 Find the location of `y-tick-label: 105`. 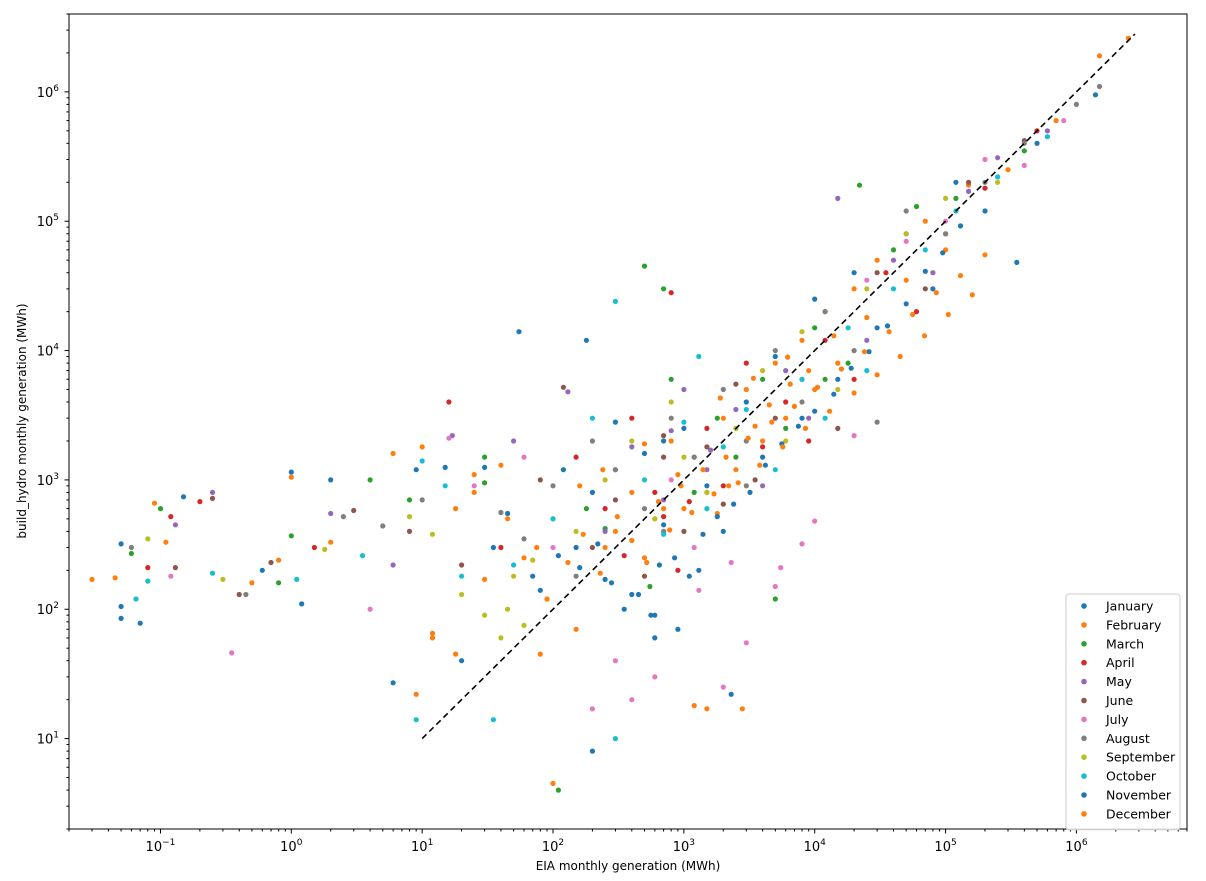

y-tick-label: 105 is located at coordinates (48, 221).